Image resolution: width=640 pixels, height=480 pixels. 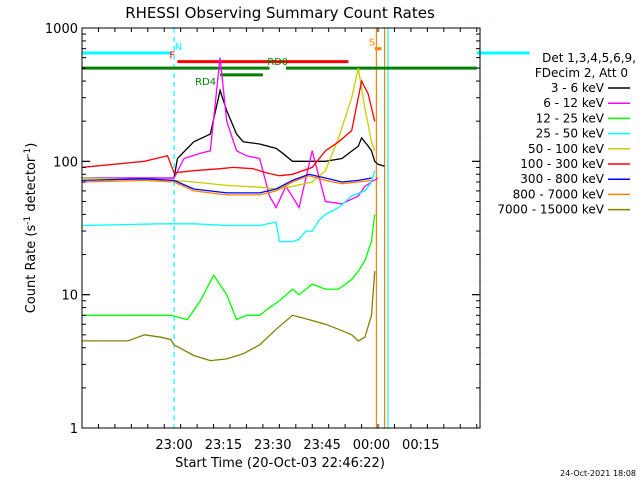 I want to click on legend-label: 3 - 6 keV, so click(x=578, y=88).